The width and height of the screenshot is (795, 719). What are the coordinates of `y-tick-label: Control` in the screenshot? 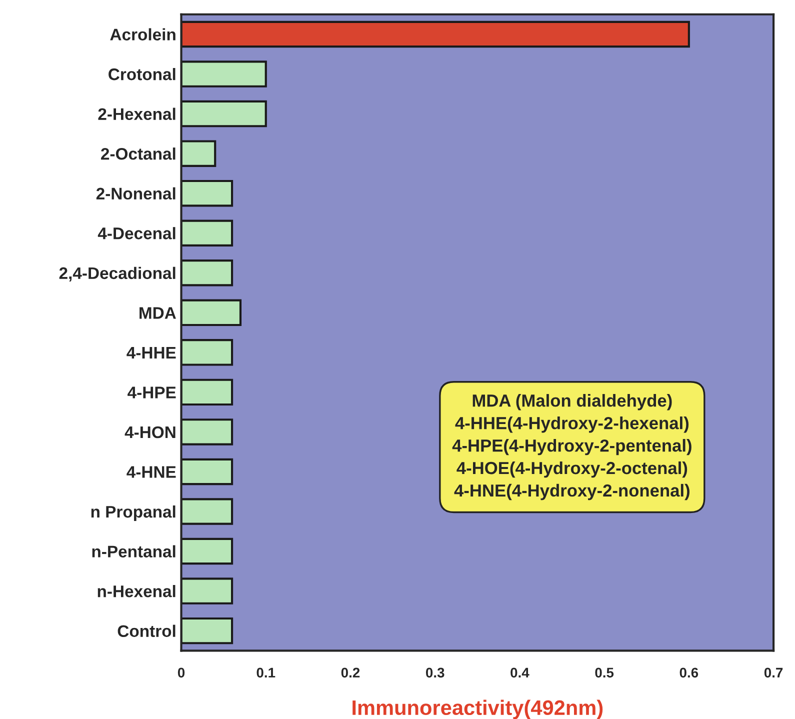 It's located at (147, 631).